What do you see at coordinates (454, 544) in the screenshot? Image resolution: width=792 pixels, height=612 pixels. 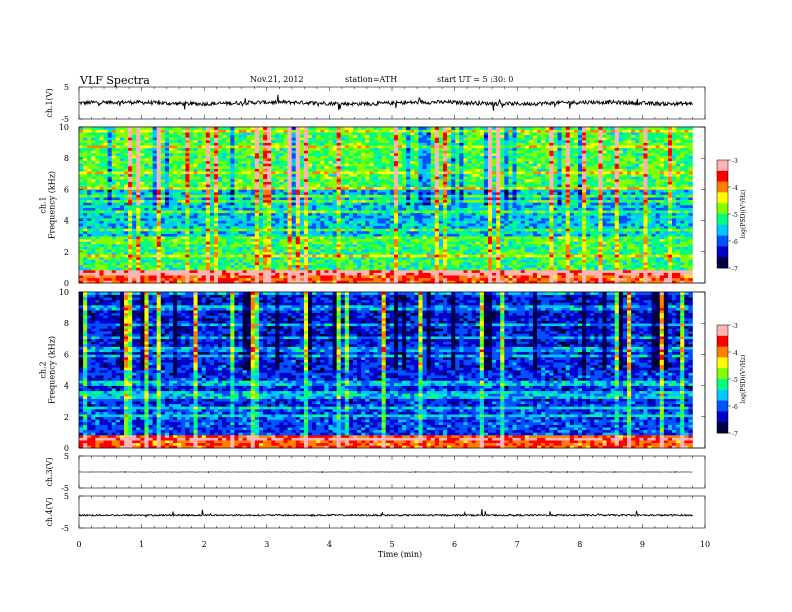 I see `x-tick-label: 6` at bounding box center [454, 544].